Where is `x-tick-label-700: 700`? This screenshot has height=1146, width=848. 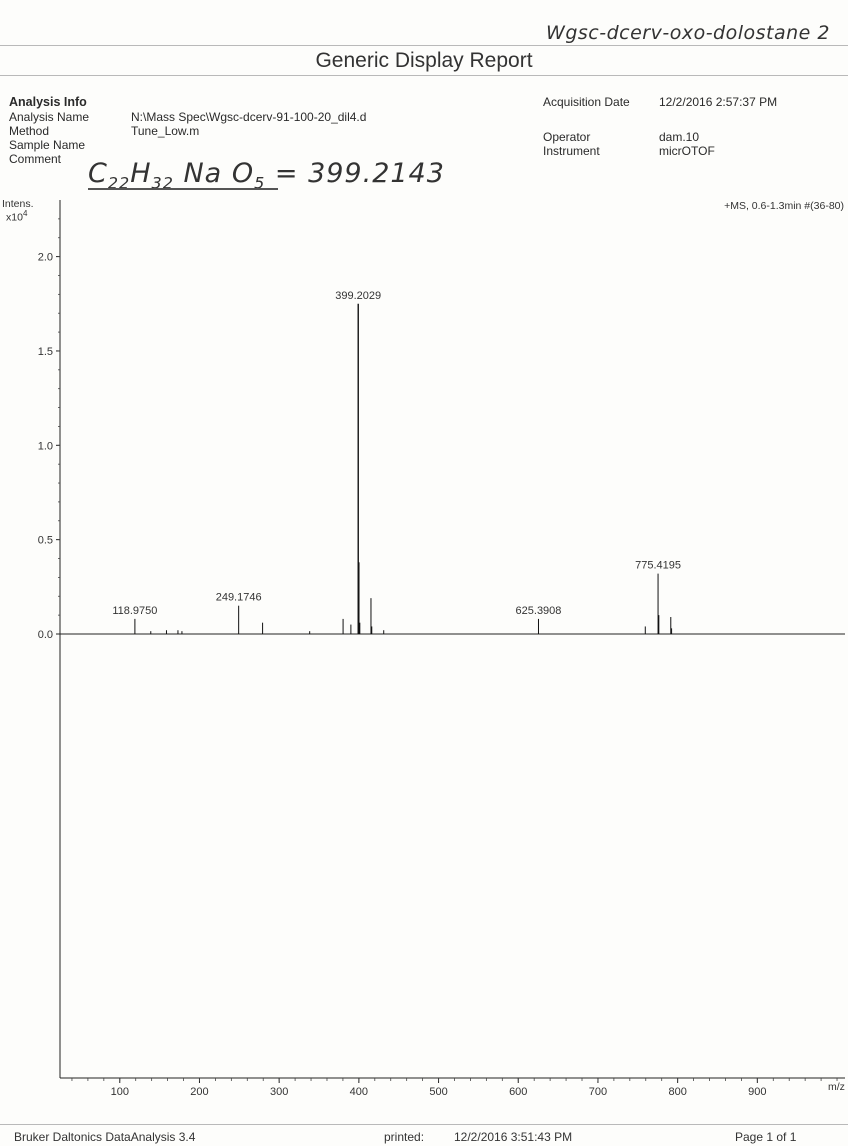
x-tick-label-700: 700 is located at coordinates (598, 1092).